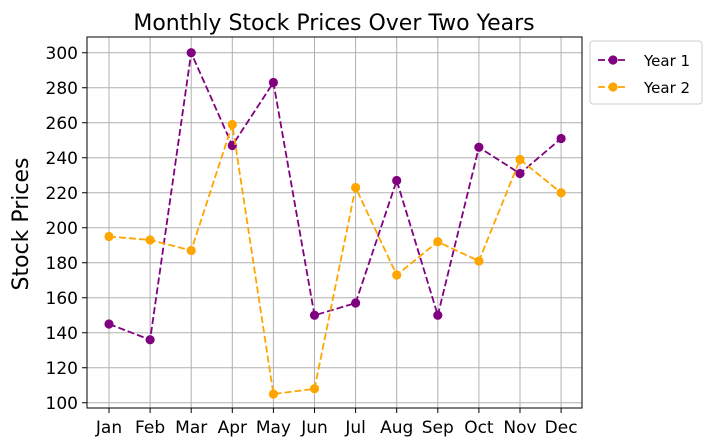 The width and height of the screenshot is (711, 445). What do you see at coordinates (62, 299) in the screenshot?
I see `y-tick-label: 160` at bounding box center [62, 299].